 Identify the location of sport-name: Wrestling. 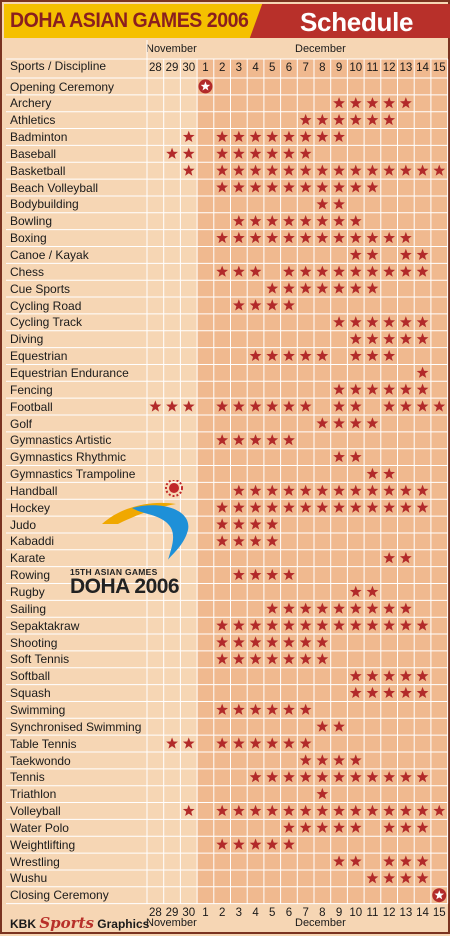
(35, 861).